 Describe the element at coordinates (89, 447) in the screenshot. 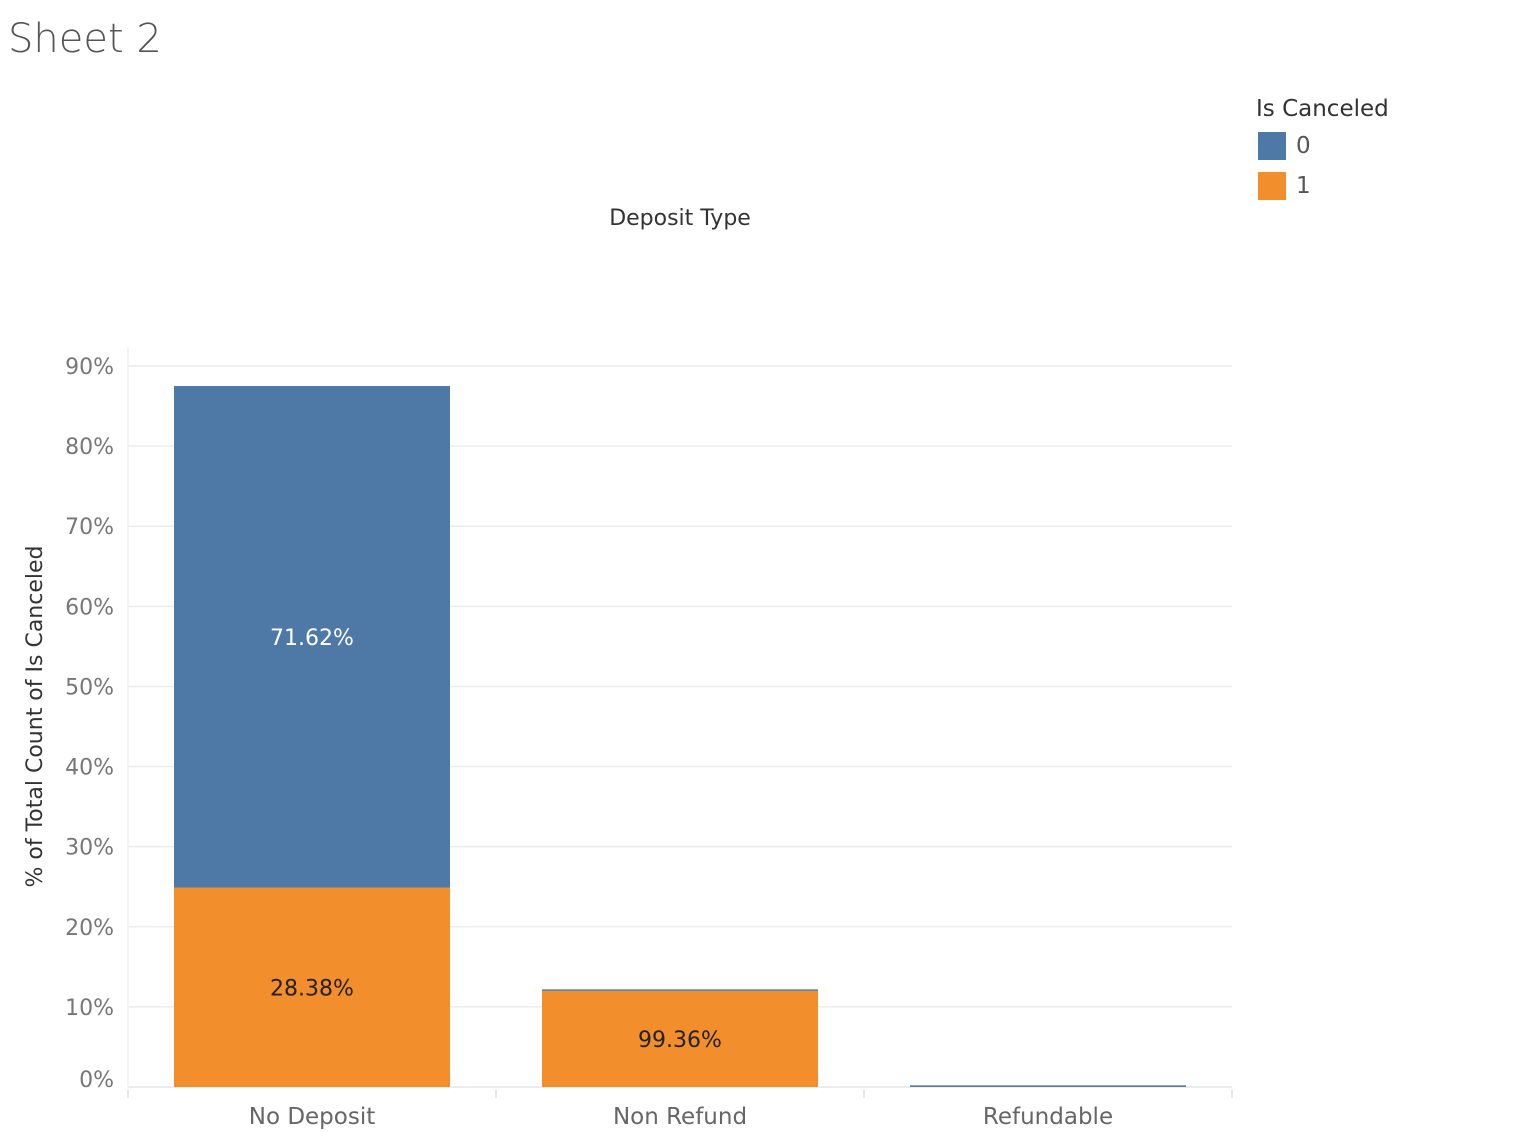

I see `y-tick-label: 80%` at that location.